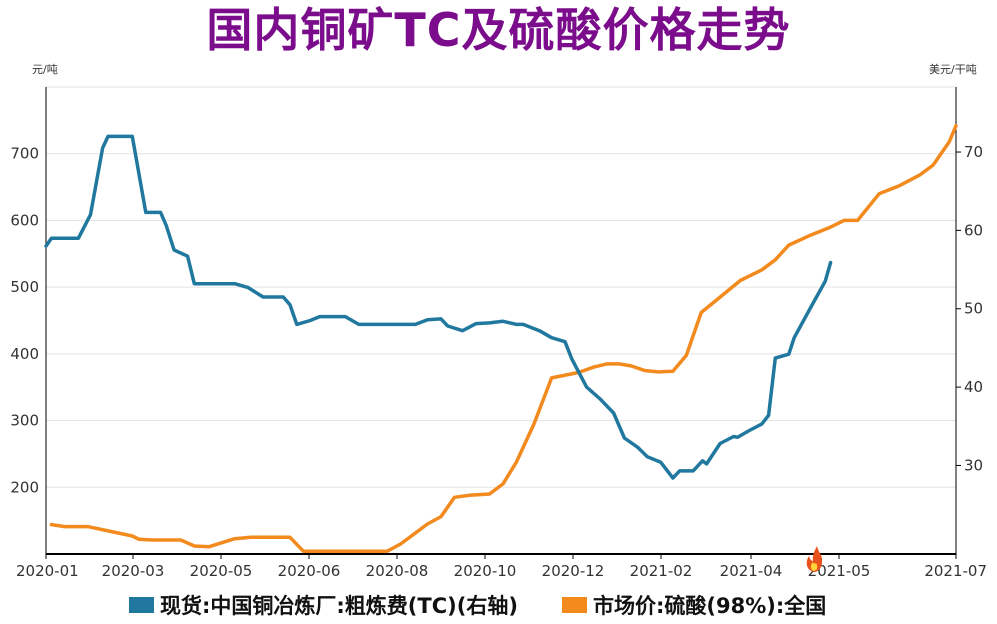 Image resolution: width=997 pixels, height=624 pixels. Describe the element at coordinates (24, 287) in the screenshot. I see `left-tick-label: 500` at that location.